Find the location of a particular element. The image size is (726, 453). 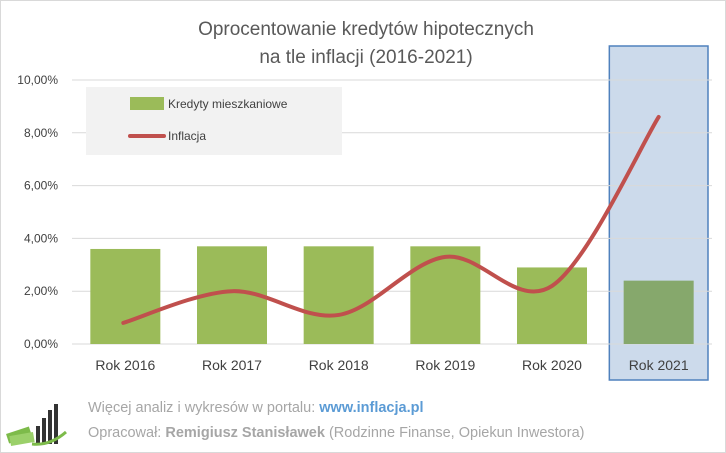

chart-title-line1: Oprocentowanie kredytów hipotecznych is located at coordinates (366, 29).